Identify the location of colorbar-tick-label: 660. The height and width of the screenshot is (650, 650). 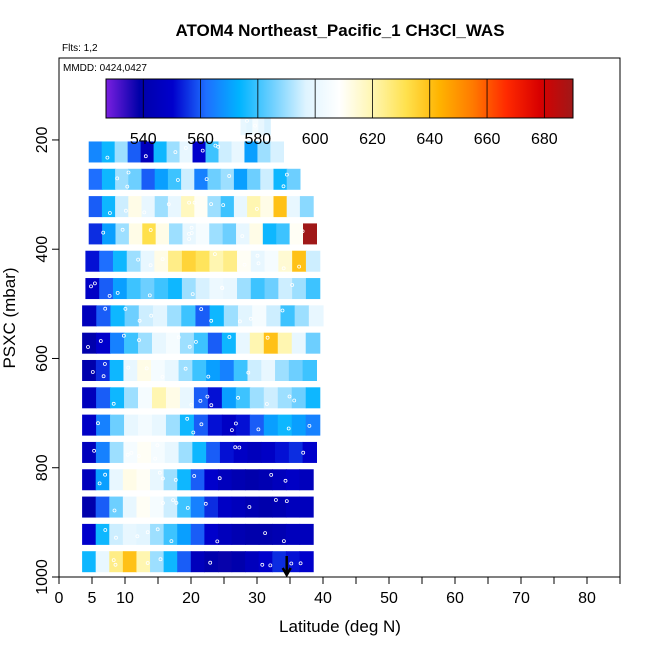
(487, 139).